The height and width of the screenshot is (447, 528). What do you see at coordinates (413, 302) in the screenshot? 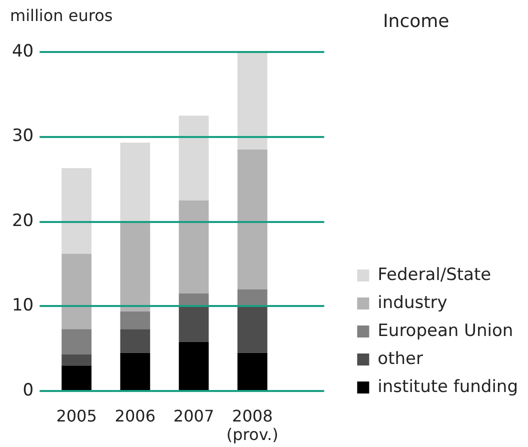
I see `legend-label: industry` at bounding box center [413, 302].